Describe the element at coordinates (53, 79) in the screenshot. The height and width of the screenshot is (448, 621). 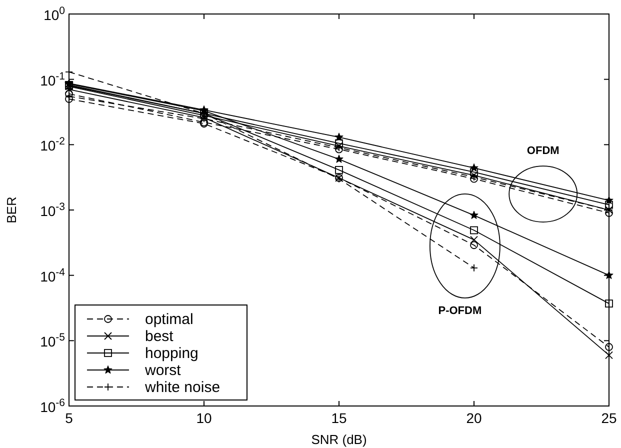
I see `y-tick-label: 10$^{-1}$` at that location.